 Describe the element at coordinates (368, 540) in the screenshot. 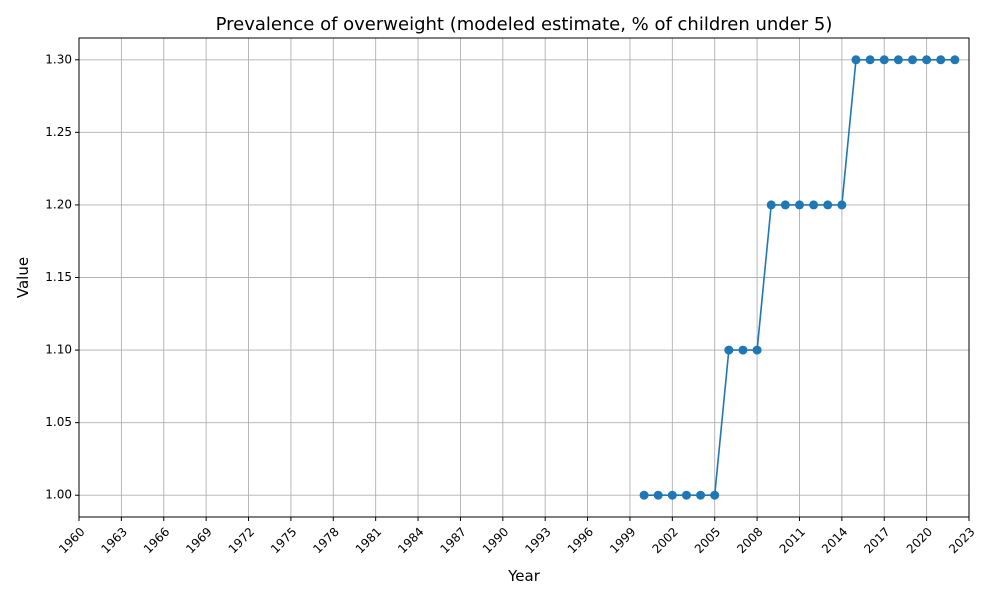

I see `x-tick-label: 1981` at that location.